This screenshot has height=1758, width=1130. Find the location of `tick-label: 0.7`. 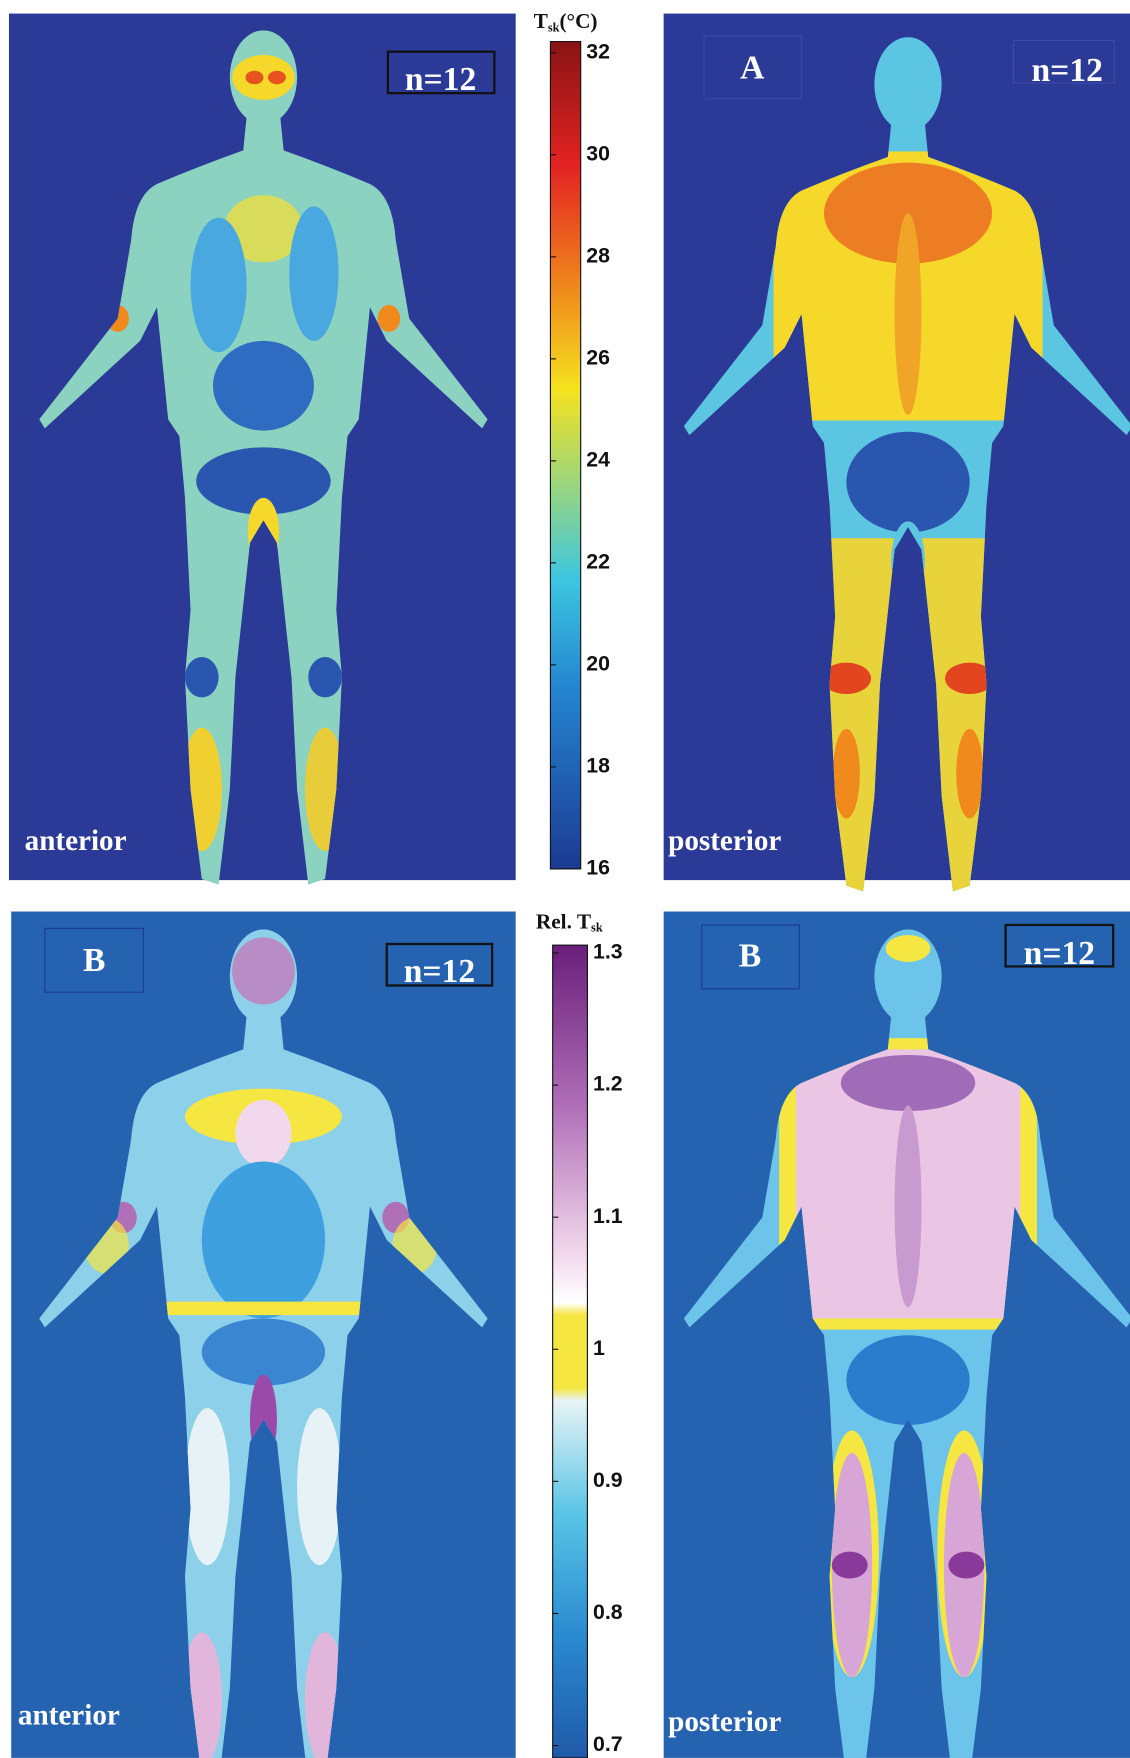

tick-label: 0.7 is located at coordinates (608, 1744).